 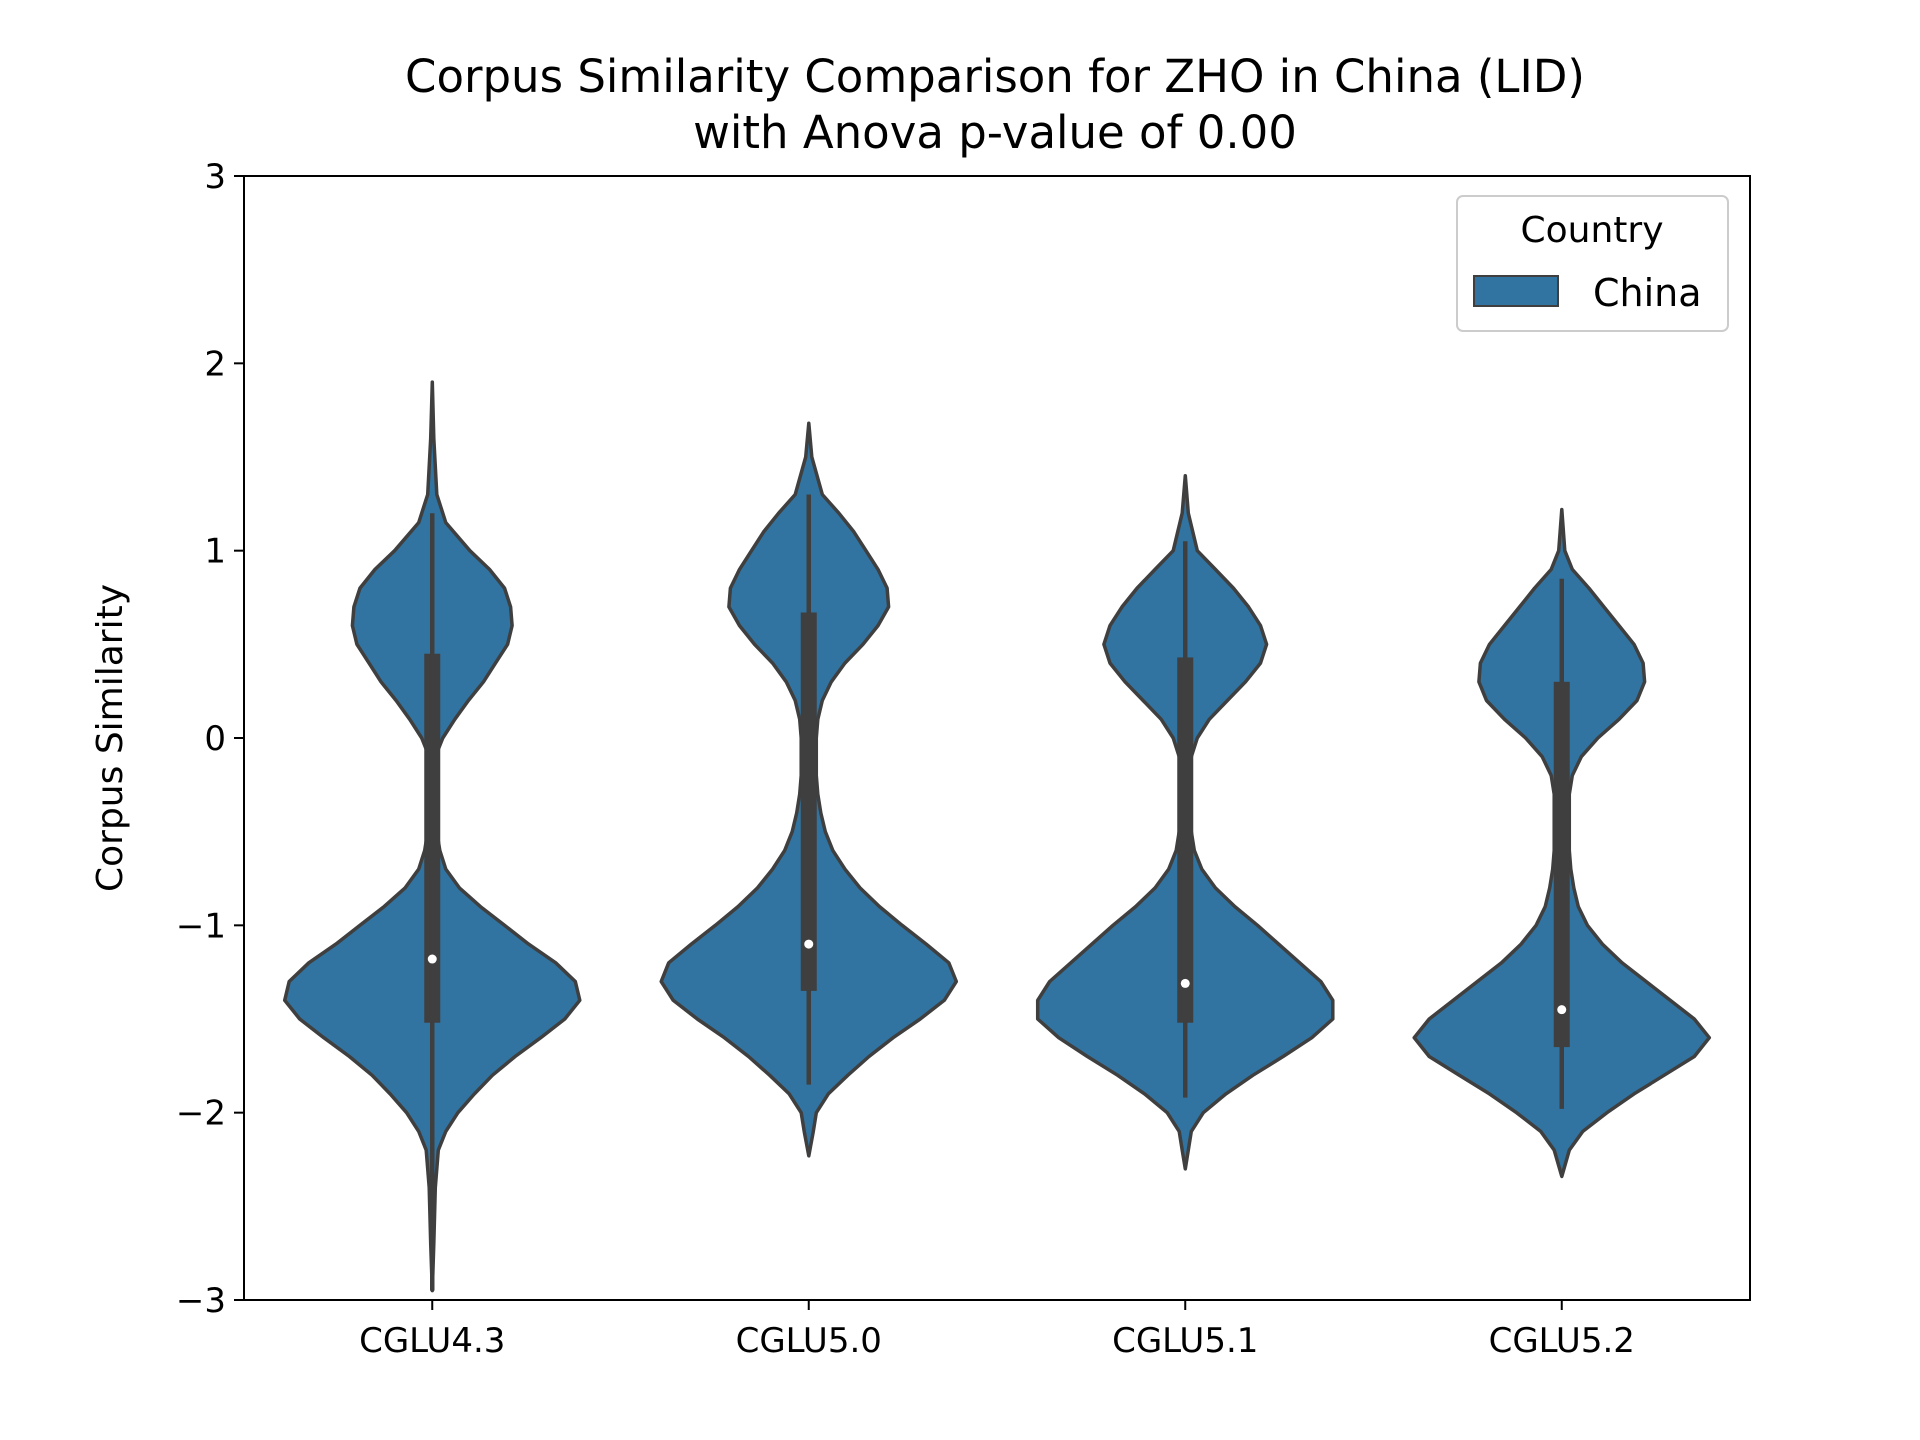 What do you see at coordinates (432, 1341) in the screenshot?
I see `x-tick-label: CGLU4.3` at bounding box center [432, 1341].